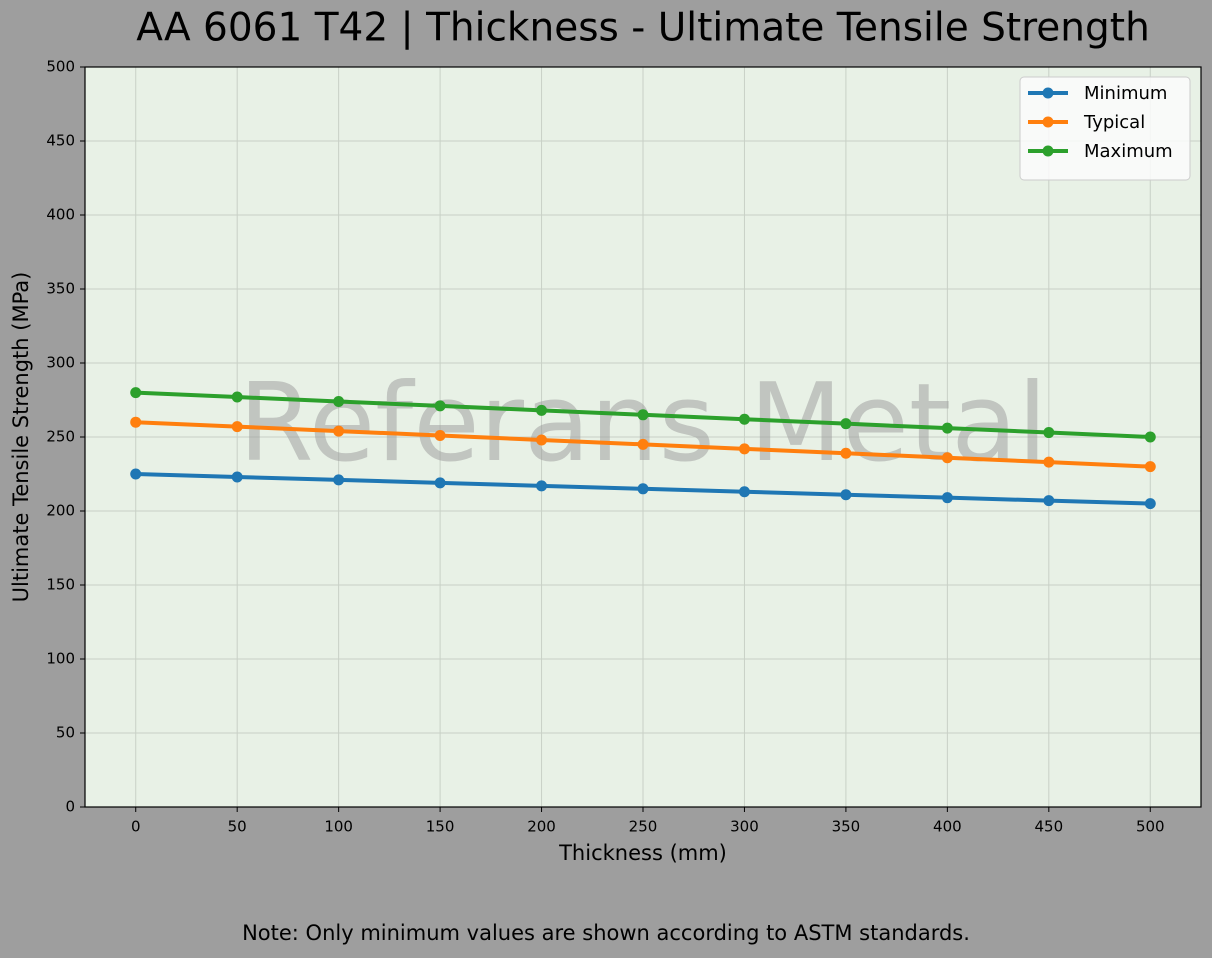 This screenshot has width=1212, height=958. Describe the element at coordinates (744, 827) in the screenshot. I see `x-tick-label: 300` at that location.